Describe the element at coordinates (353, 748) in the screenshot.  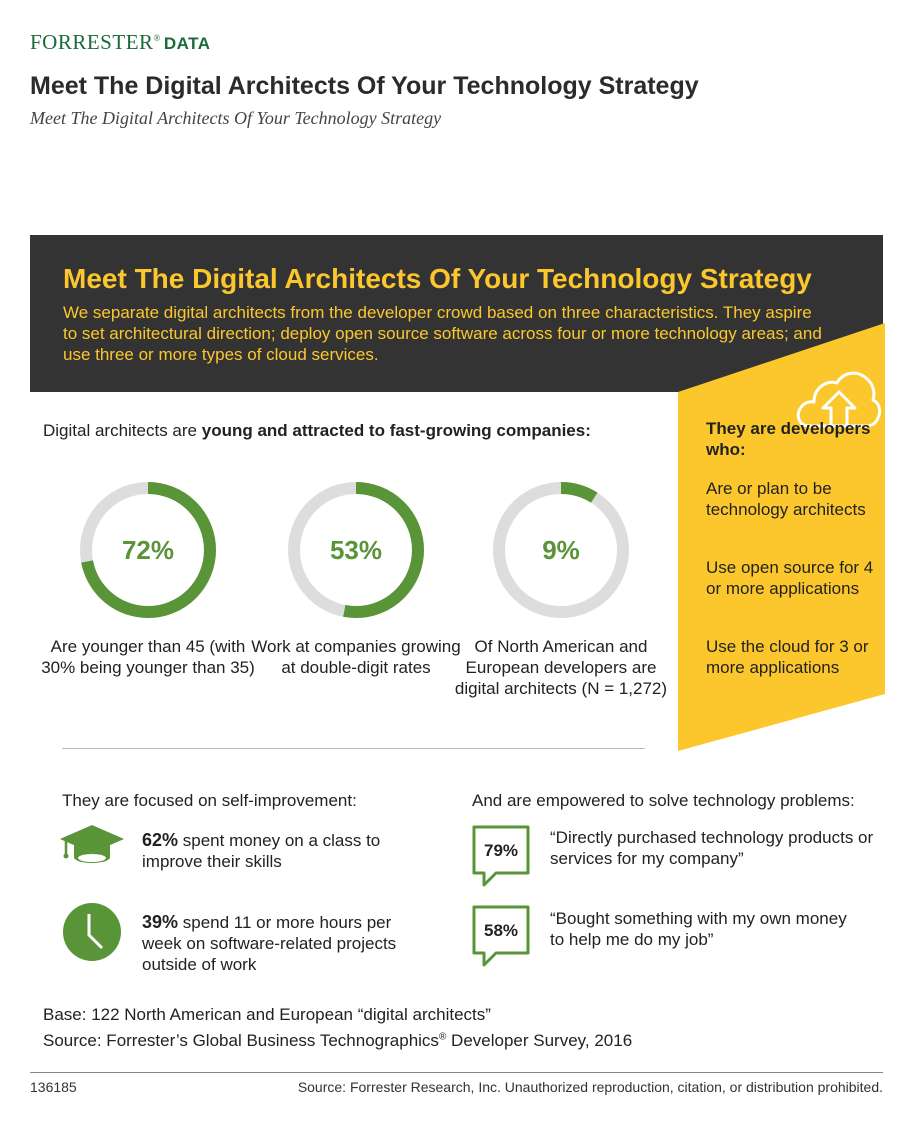
I see `section-divider` at that location.